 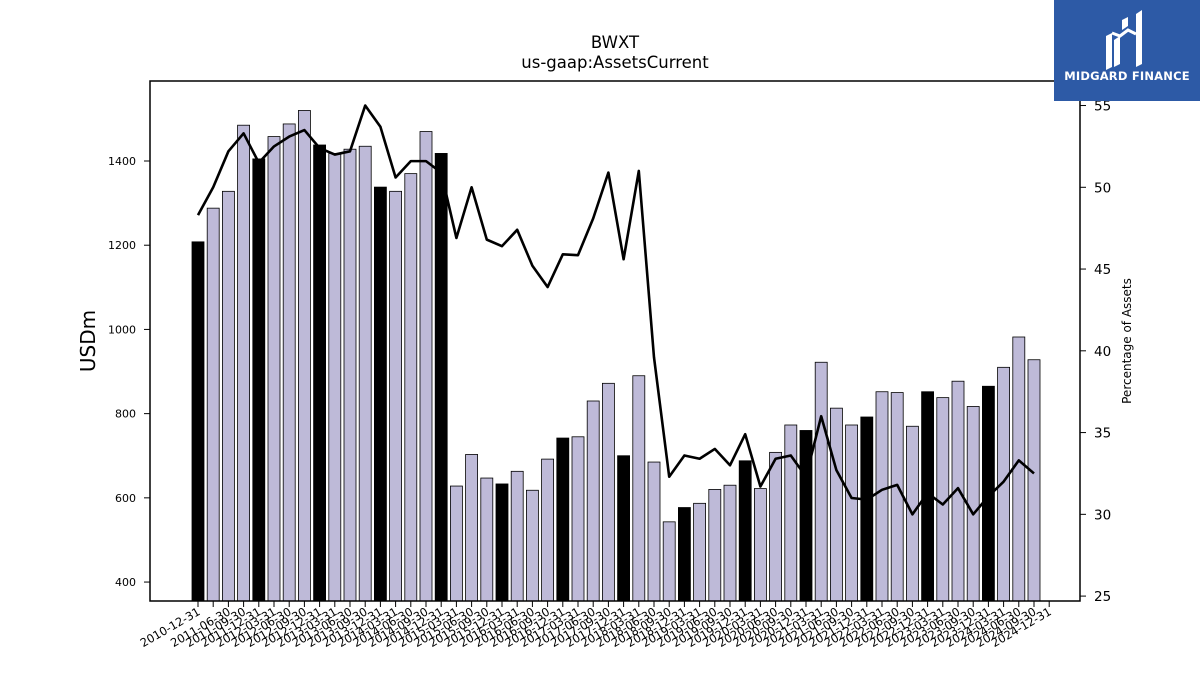 What do you see at coordinates (1102, 434) in the screenshot?
I see `y2-tick-label: 35` at bounding box center [1102, 434].